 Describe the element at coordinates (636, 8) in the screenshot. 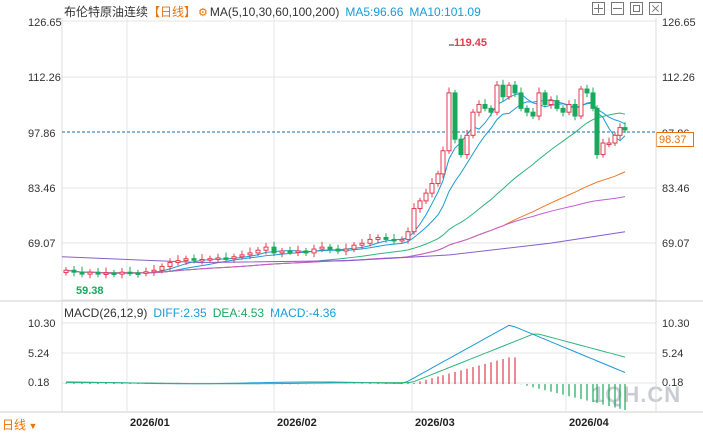

I see `square-icon` at that location.